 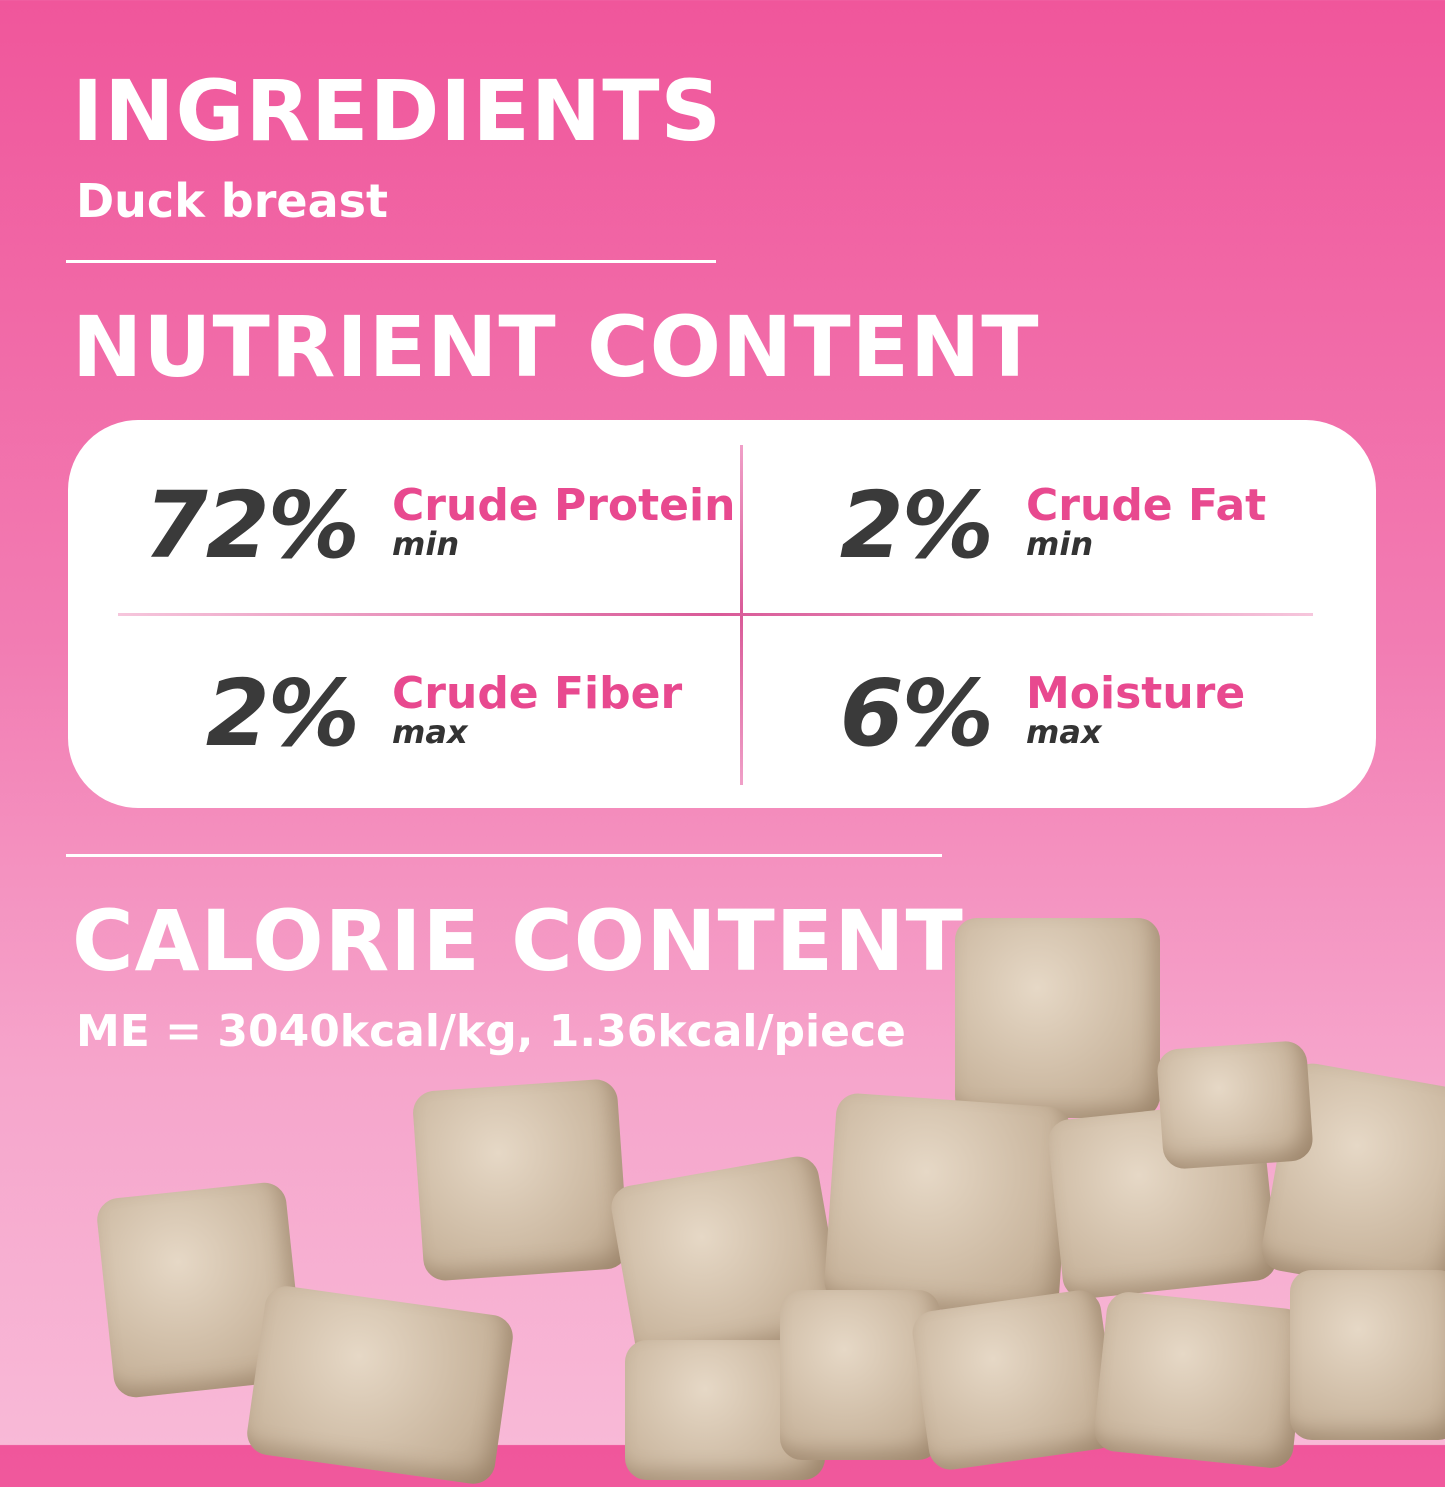 I want to click on ingredients-text: Duck breast, so click(x=232, y=201).